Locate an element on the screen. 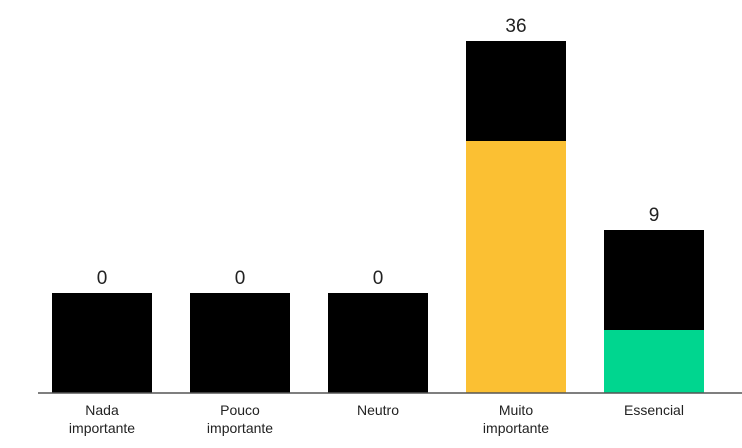 The width and height of the screenshot is (742, 448). category-label-0: Nada importante is located at coordinates (102, 419).